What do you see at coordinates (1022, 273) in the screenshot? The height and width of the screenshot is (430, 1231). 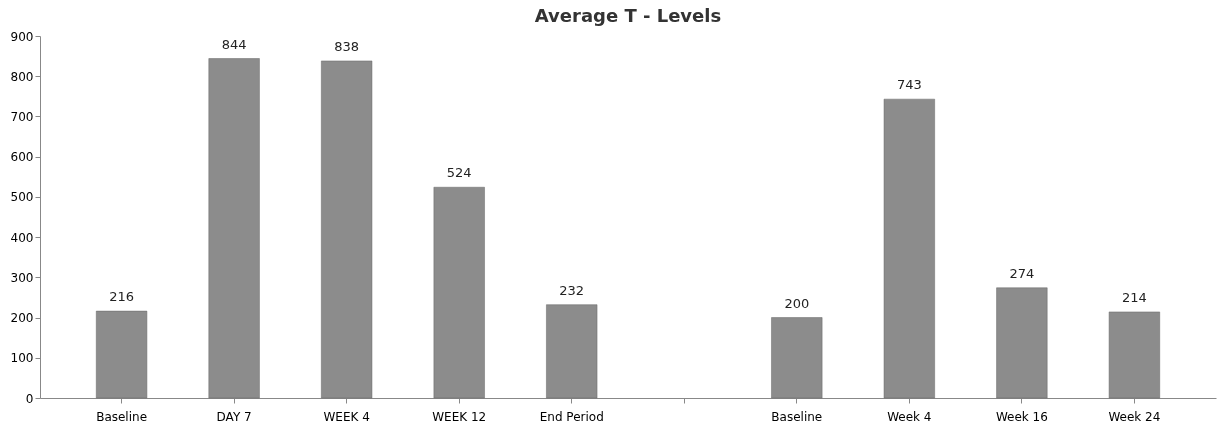 I see `data-label: 274` at bounding box center [1022, 273].